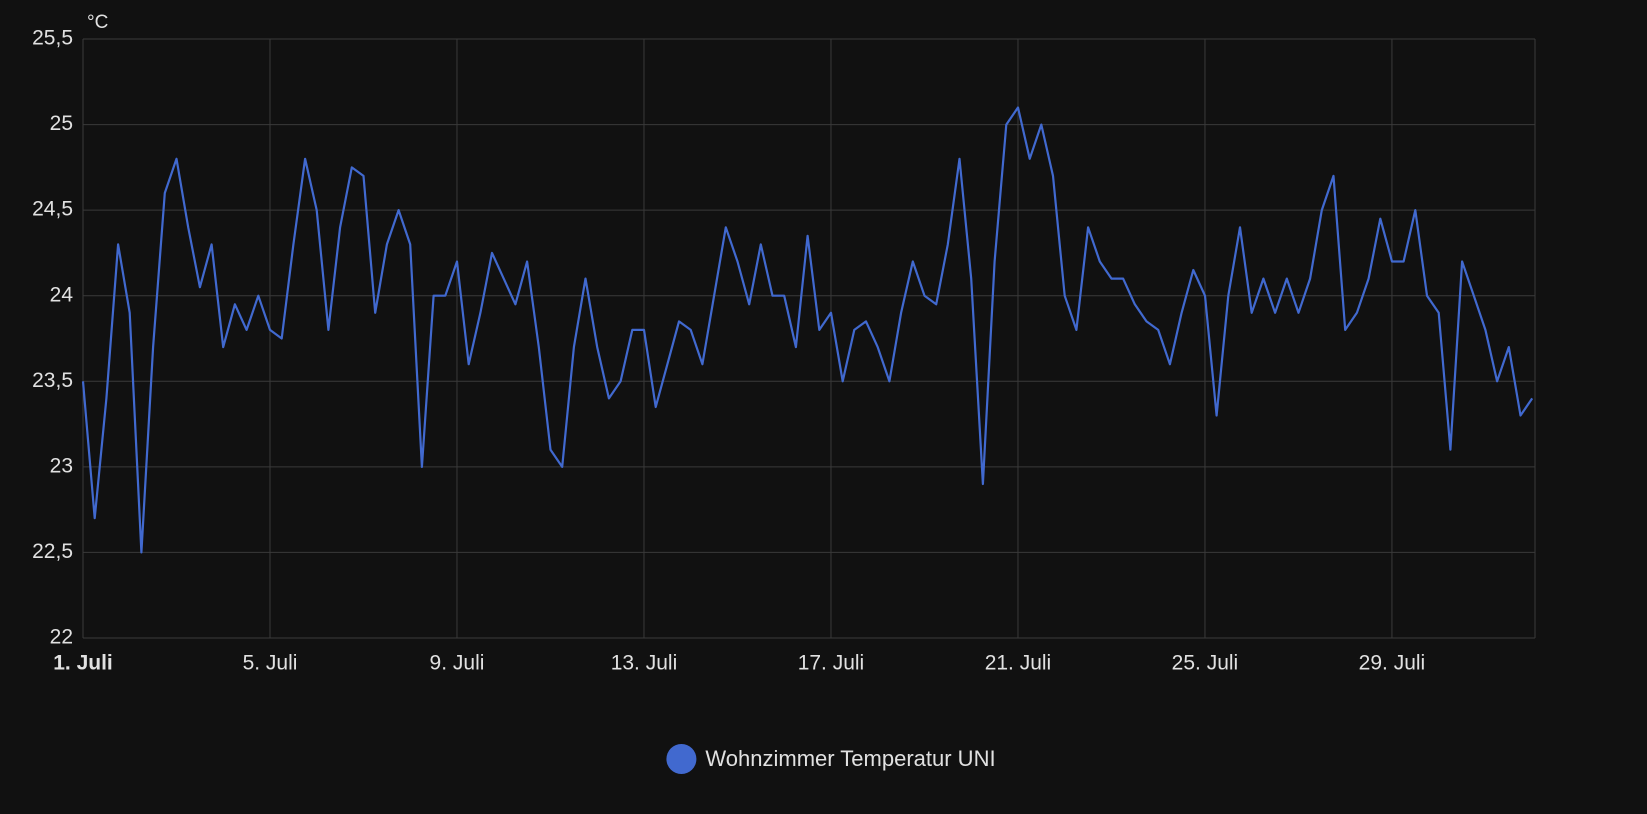  I want to click on x-tick-label: 17. Juli, so click(831, 663).